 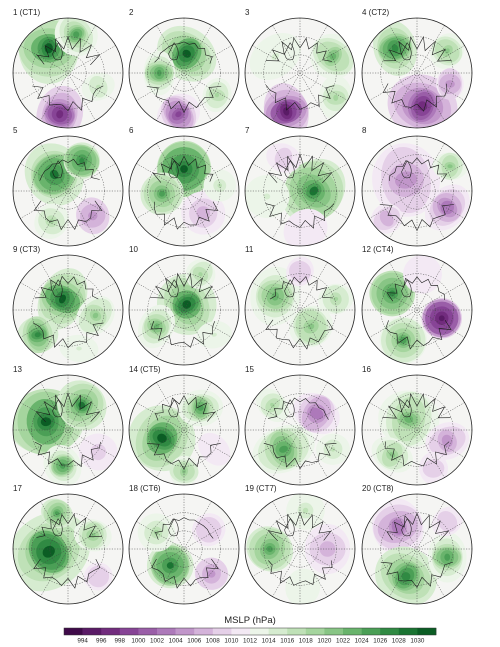 What do you see at coordinates (68, 68) in the screenshot?
I see `panel-1: 1 (CT1)` at bounding box center [68, 68].